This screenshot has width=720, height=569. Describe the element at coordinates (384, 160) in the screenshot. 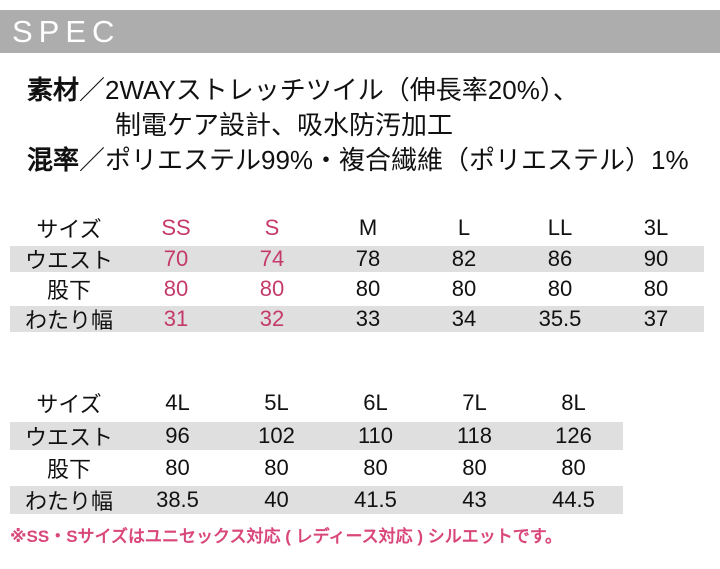

I see `blend-text: ／ポリエステル99%・複合繊維（ポリエステル）1%` at that location.